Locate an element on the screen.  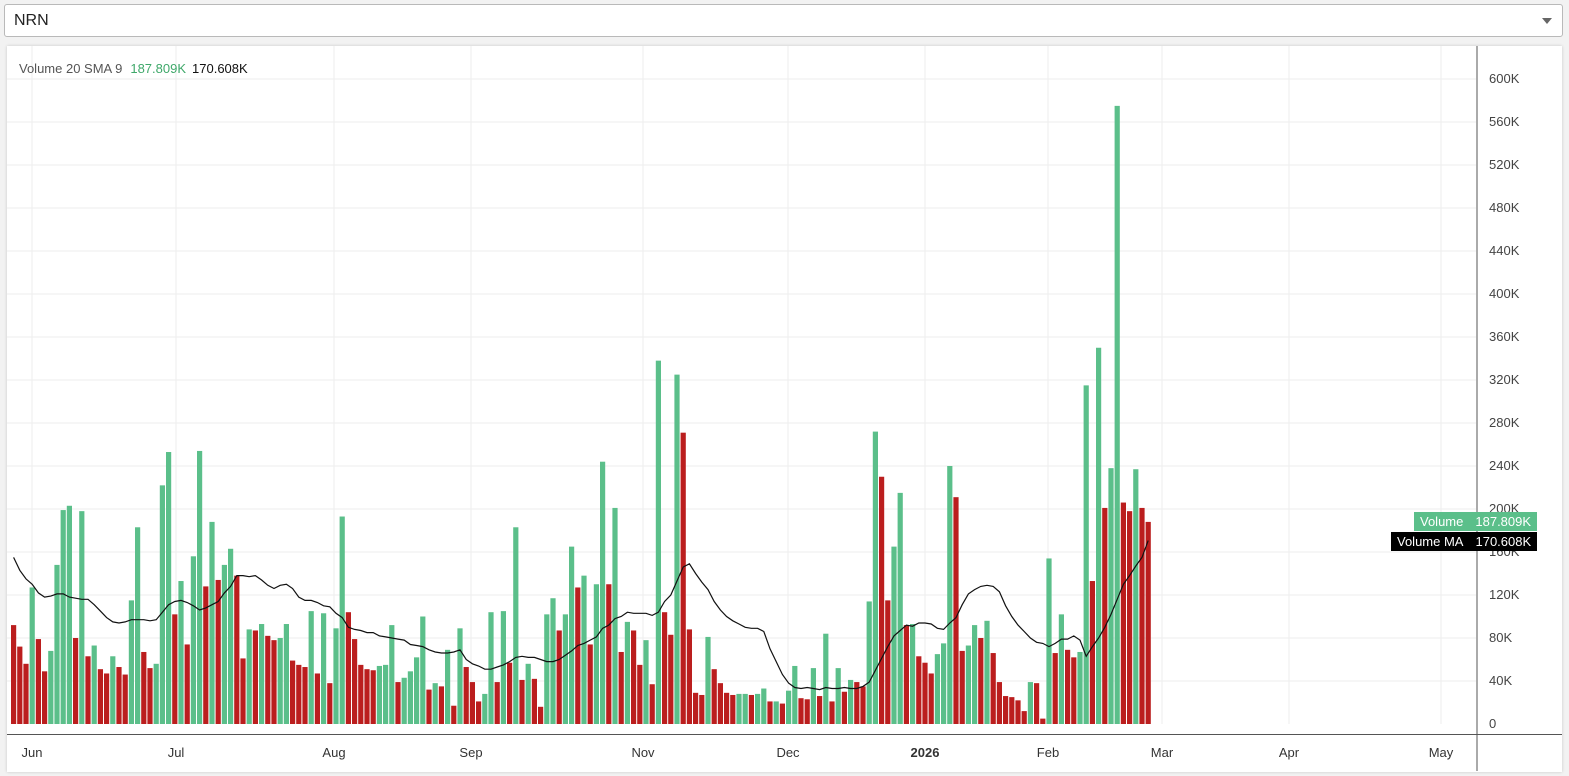
x-tick-label: 2026 is located at coordinates (925, 752).